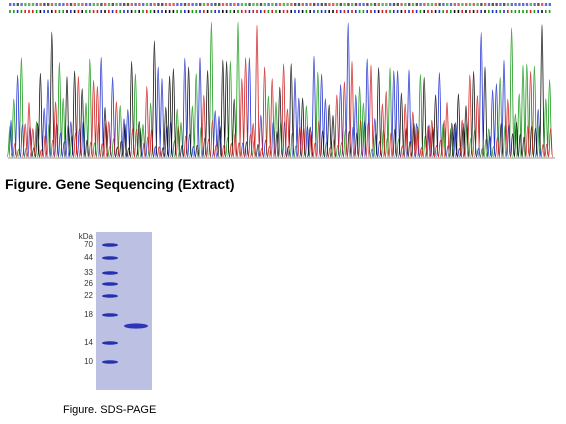  What do you see at coordinates (88, 342) in the screenshot?
I see `marker-label: 14` at bounding box center [88, 342].